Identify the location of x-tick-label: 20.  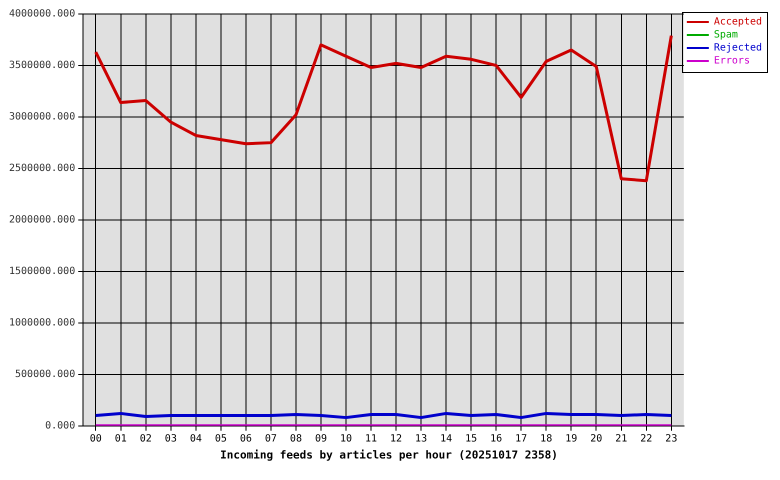
(596, 438).